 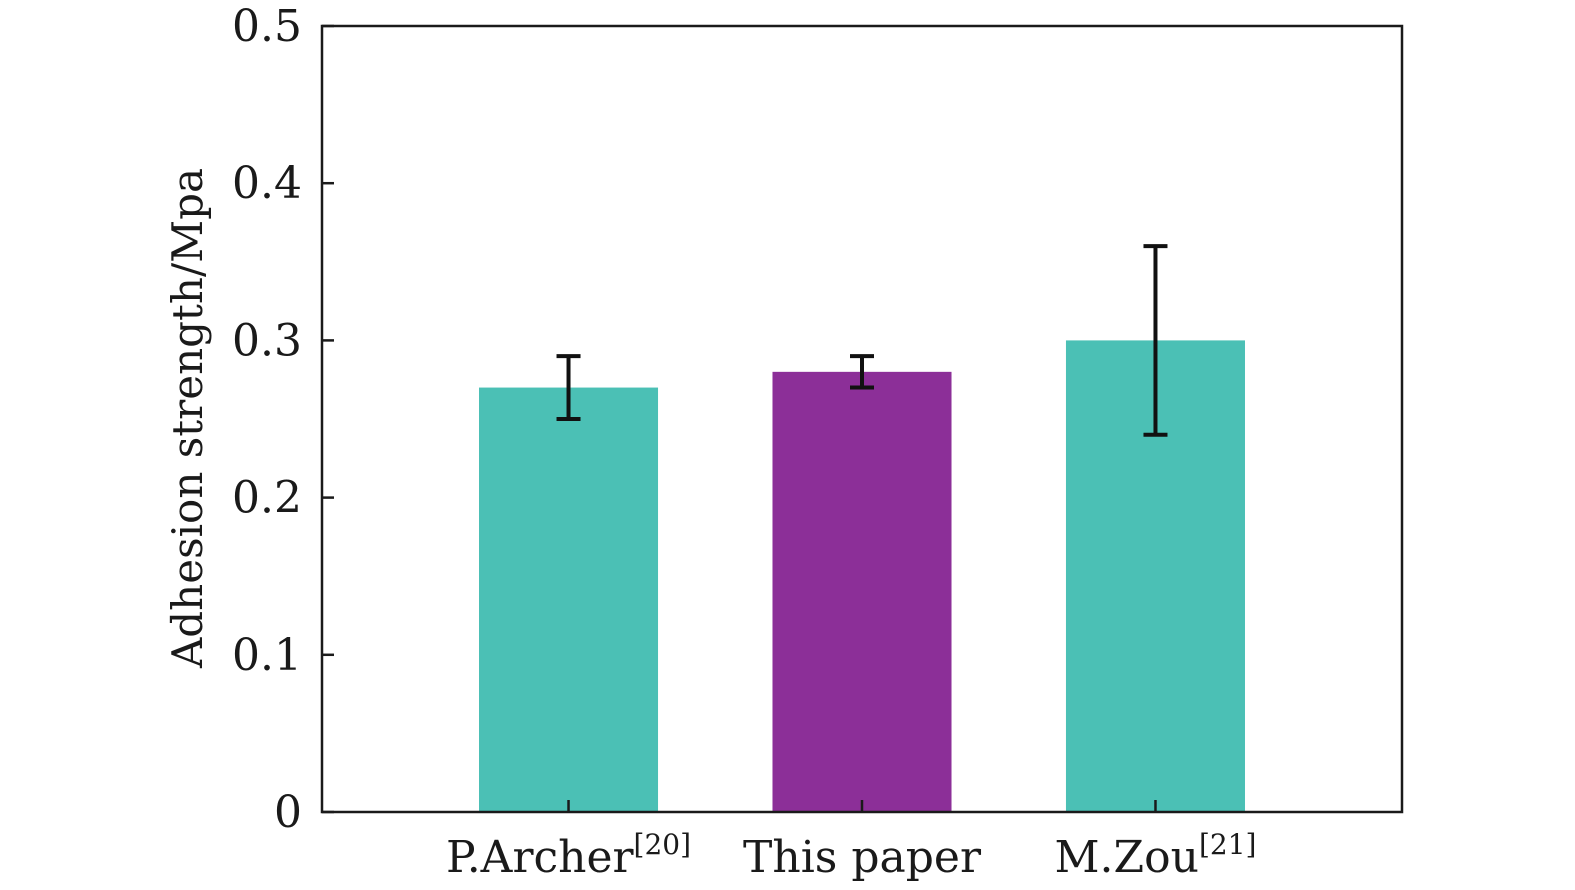 I want to click on y-tick-label: 0.4, so click(x=267, y=183).